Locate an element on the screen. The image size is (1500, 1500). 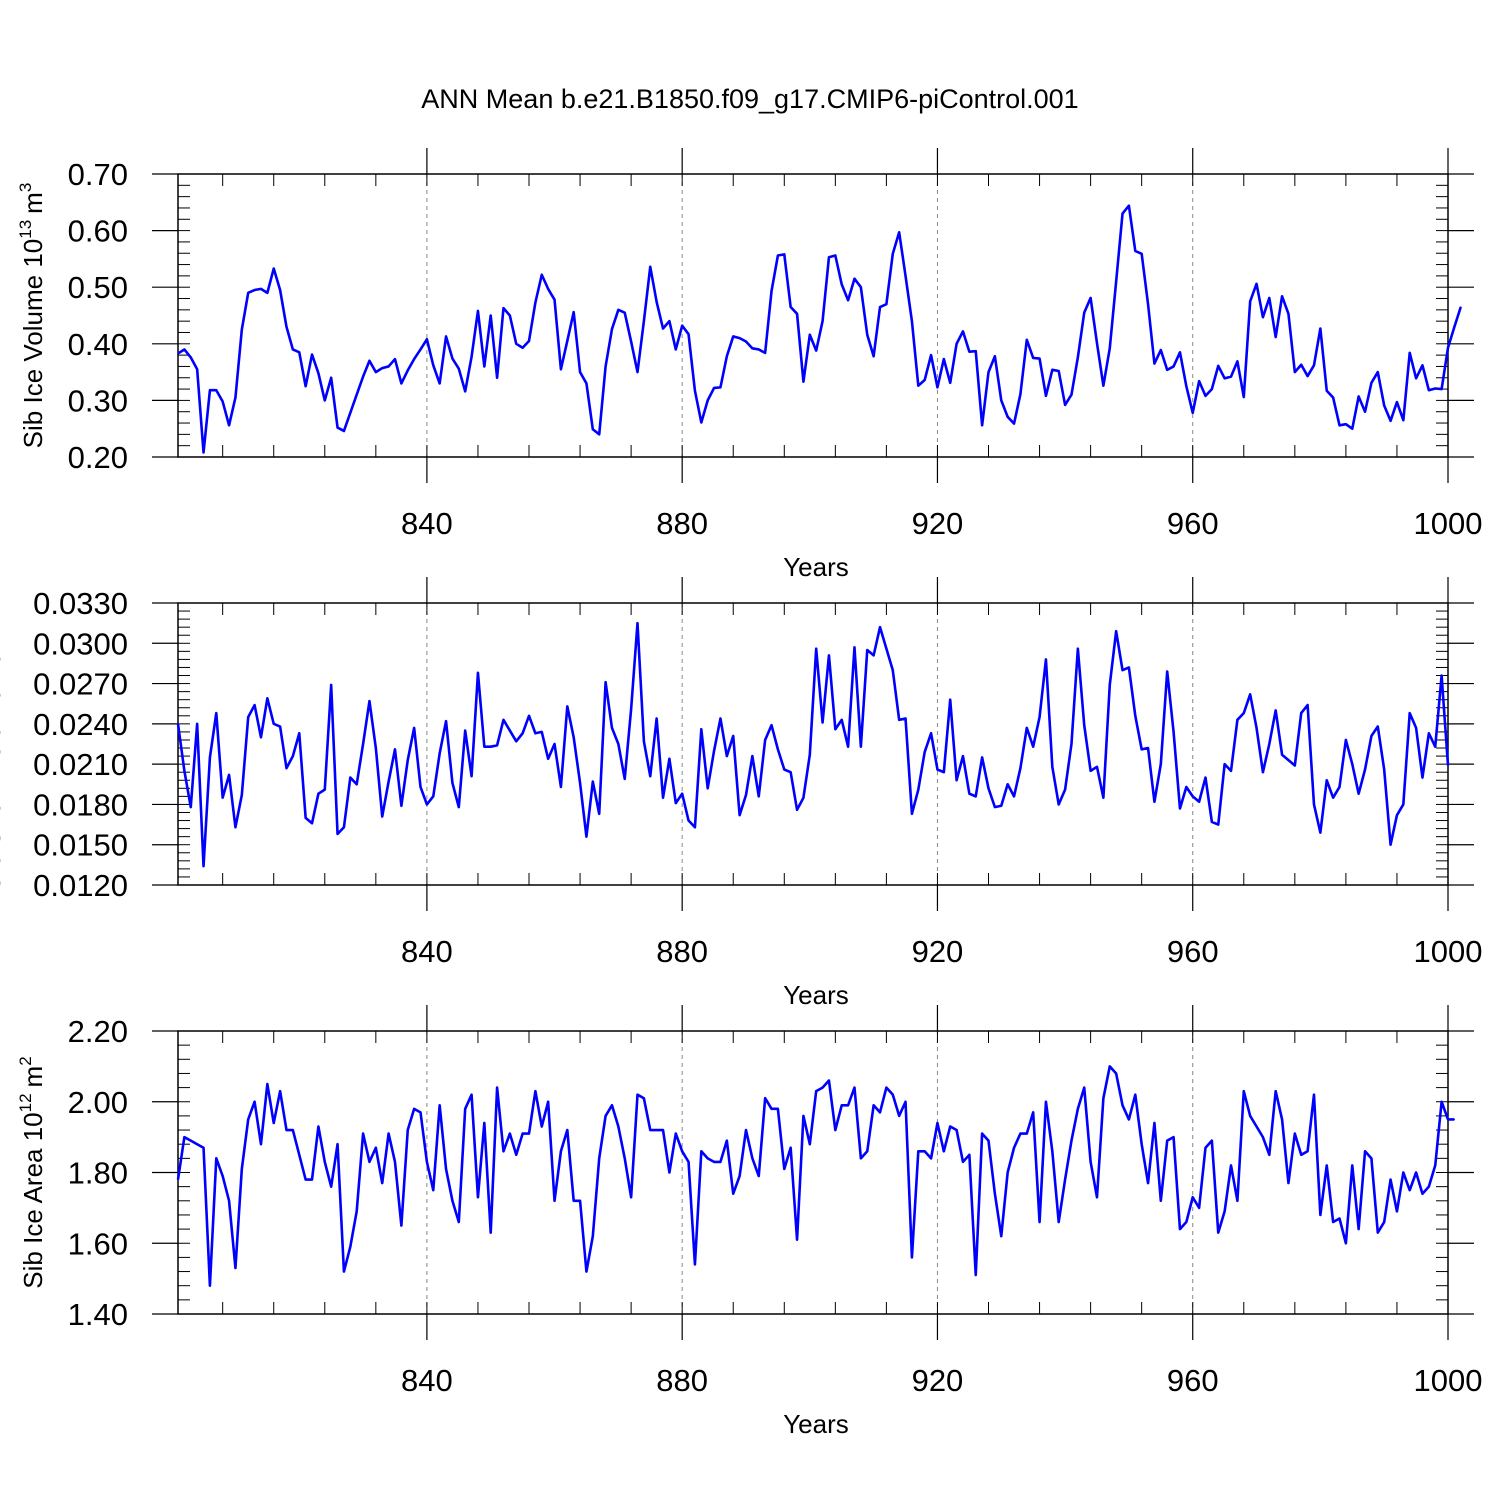
y-axis-label-part: m is located at coordinates (33, 203).